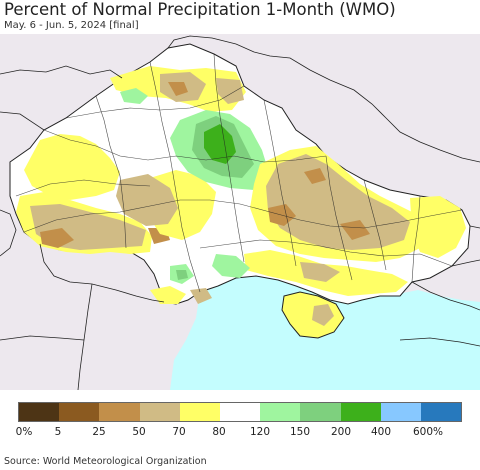  Describe the element at coordinates (99, 432) in the screenshot. I see `legend-label-2: 25` at that location.